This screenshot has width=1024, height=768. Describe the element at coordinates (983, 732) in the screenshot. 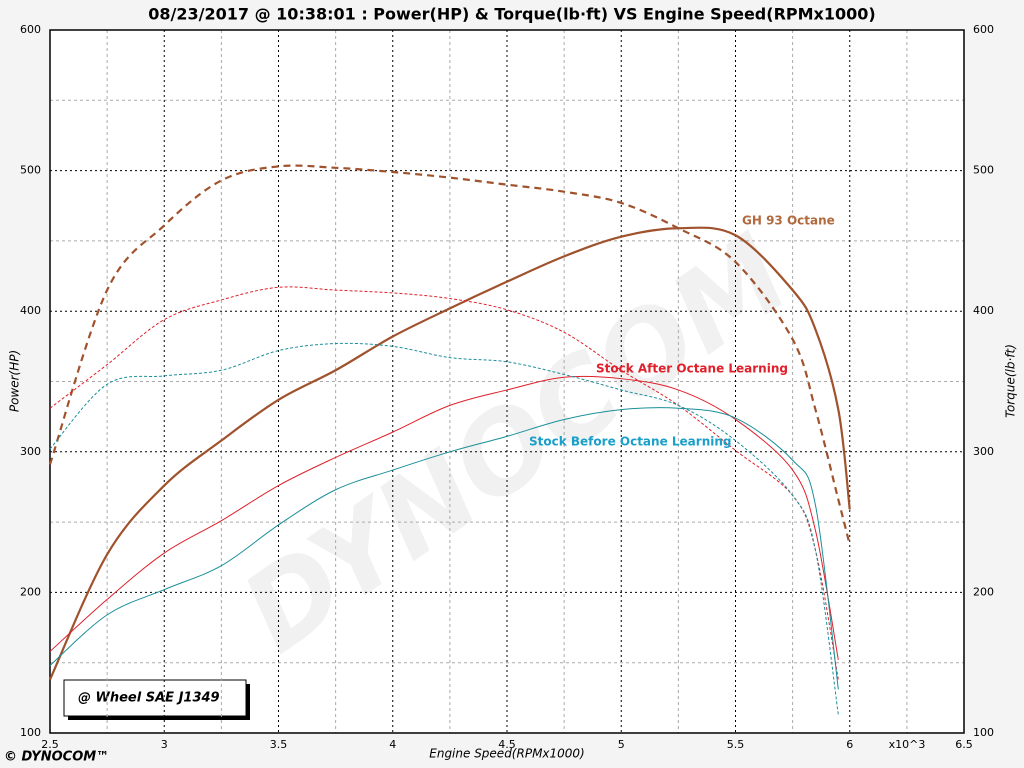

I see `y2-tick-label: 100` at that location.